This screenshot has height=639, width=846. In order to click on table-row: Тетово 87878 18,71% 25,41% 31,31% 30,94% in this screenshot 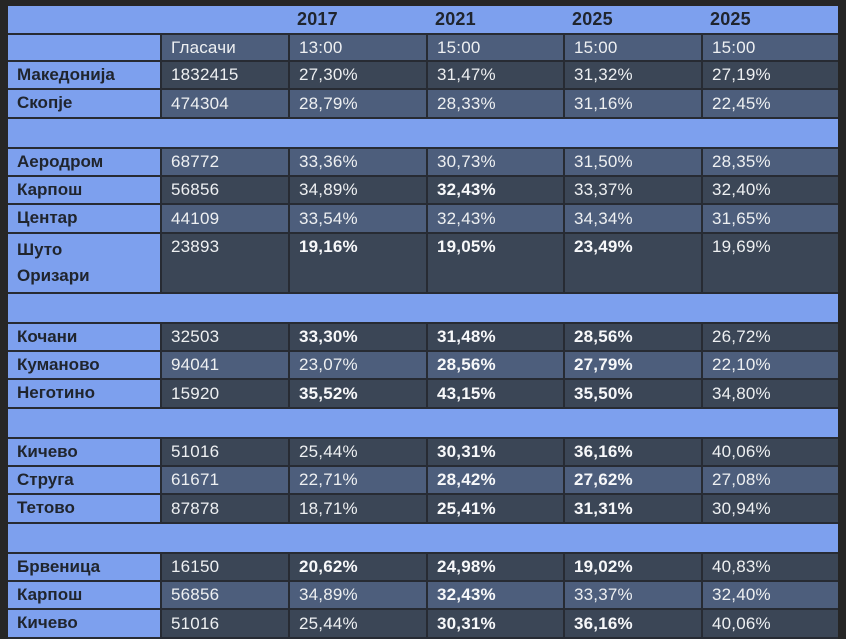, I will do `click(423, 509)`.